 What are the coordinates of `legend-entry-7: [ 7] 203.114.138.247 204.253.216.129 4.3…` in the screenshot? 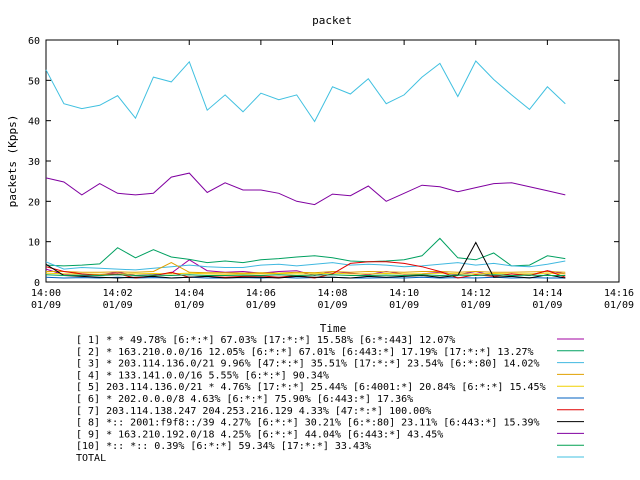 It's located at (253, 411).